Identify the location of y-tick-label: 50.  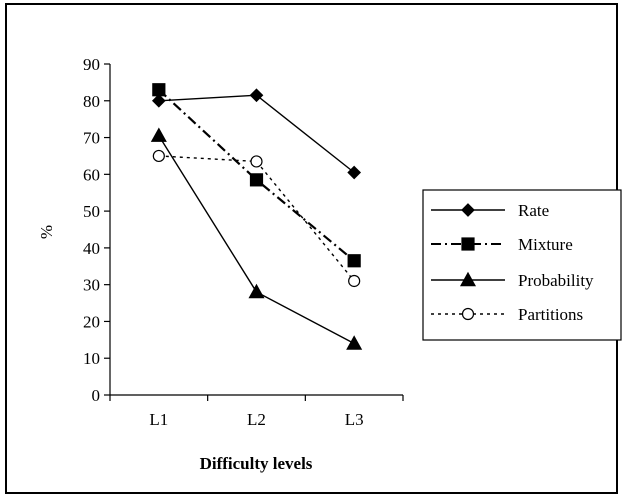
(91, 211).